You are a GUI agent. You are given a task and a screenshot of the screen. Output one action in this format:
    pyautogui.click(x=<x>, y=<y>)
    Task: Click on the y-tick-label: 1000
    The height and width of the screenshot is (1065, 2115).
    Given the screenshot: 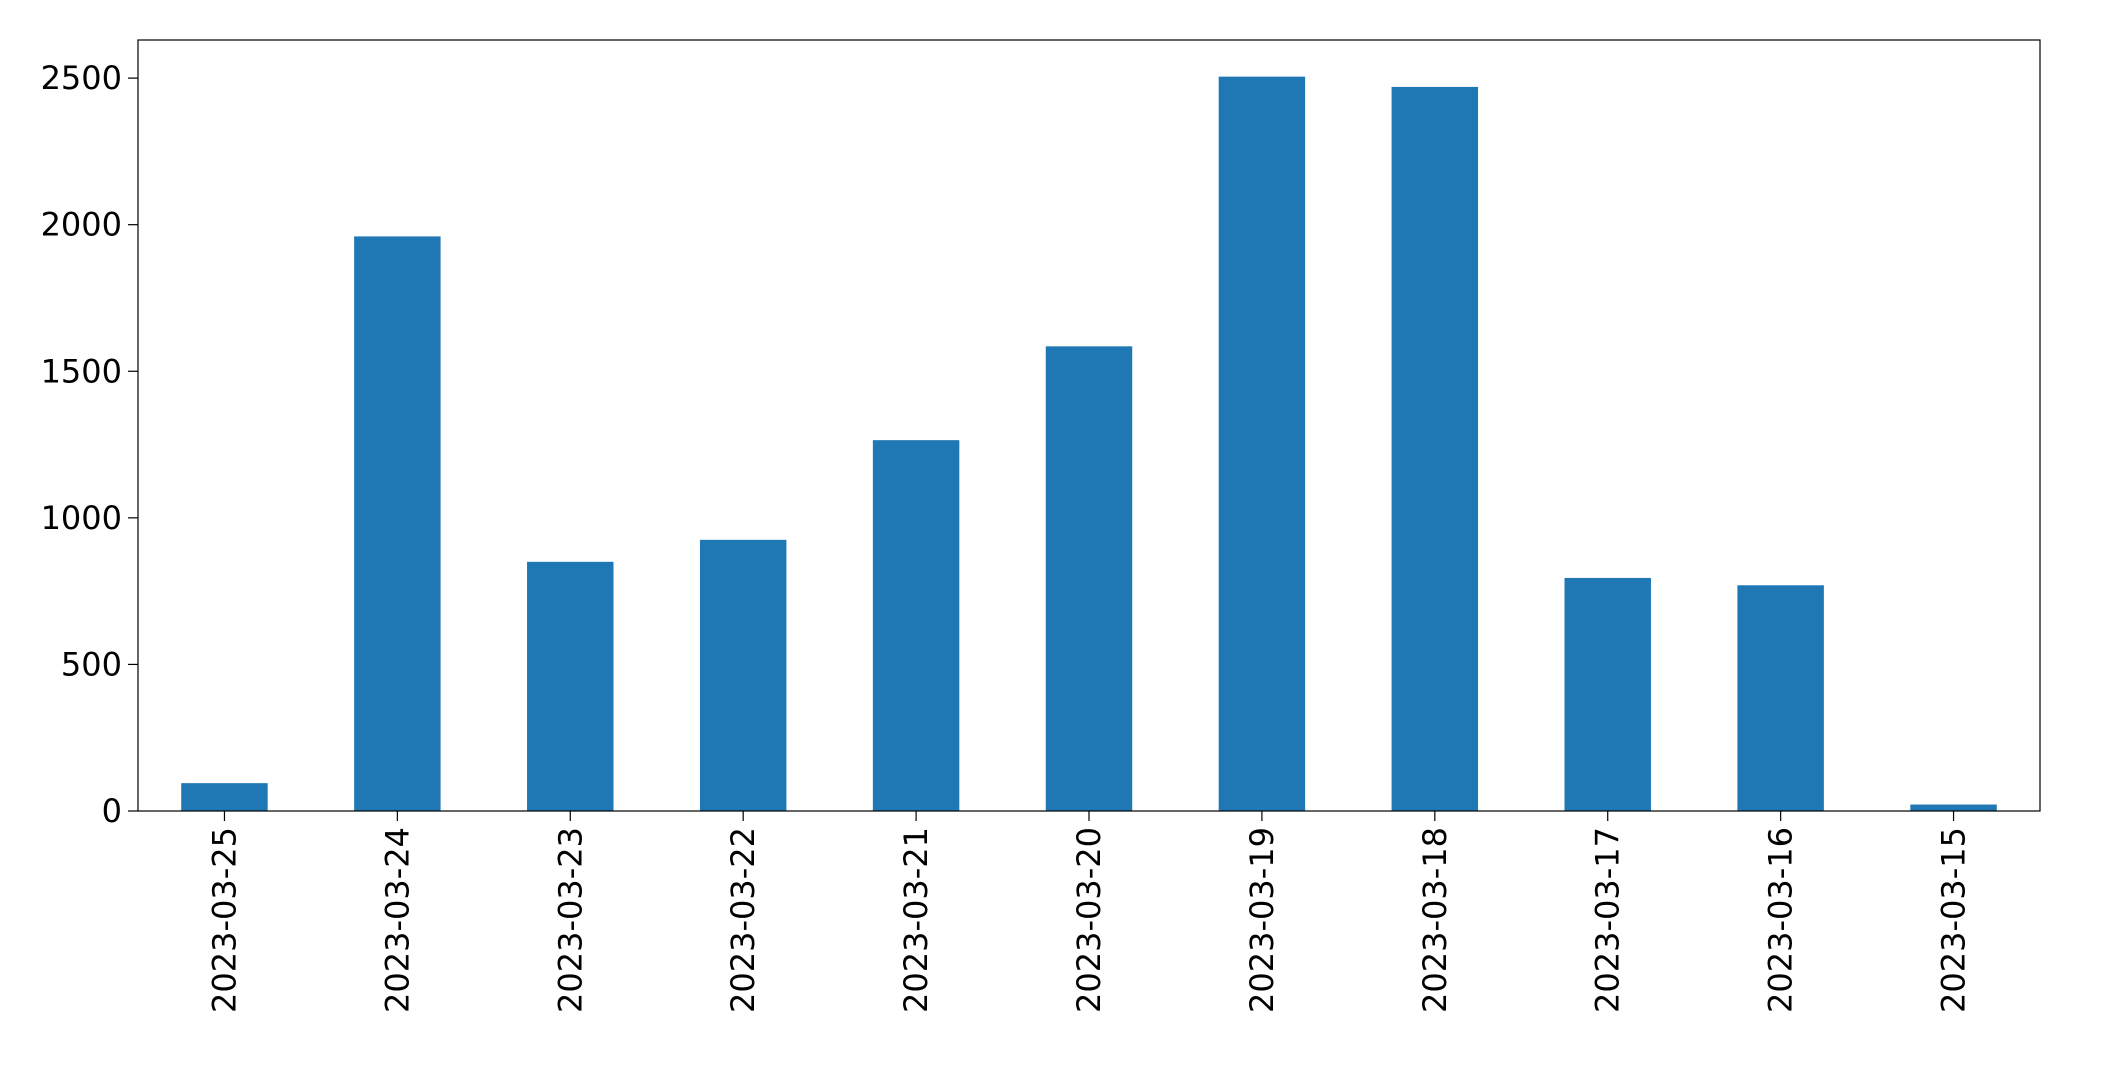 What is the action you would take?
    pyautogui.click(x=81, y=518)
    